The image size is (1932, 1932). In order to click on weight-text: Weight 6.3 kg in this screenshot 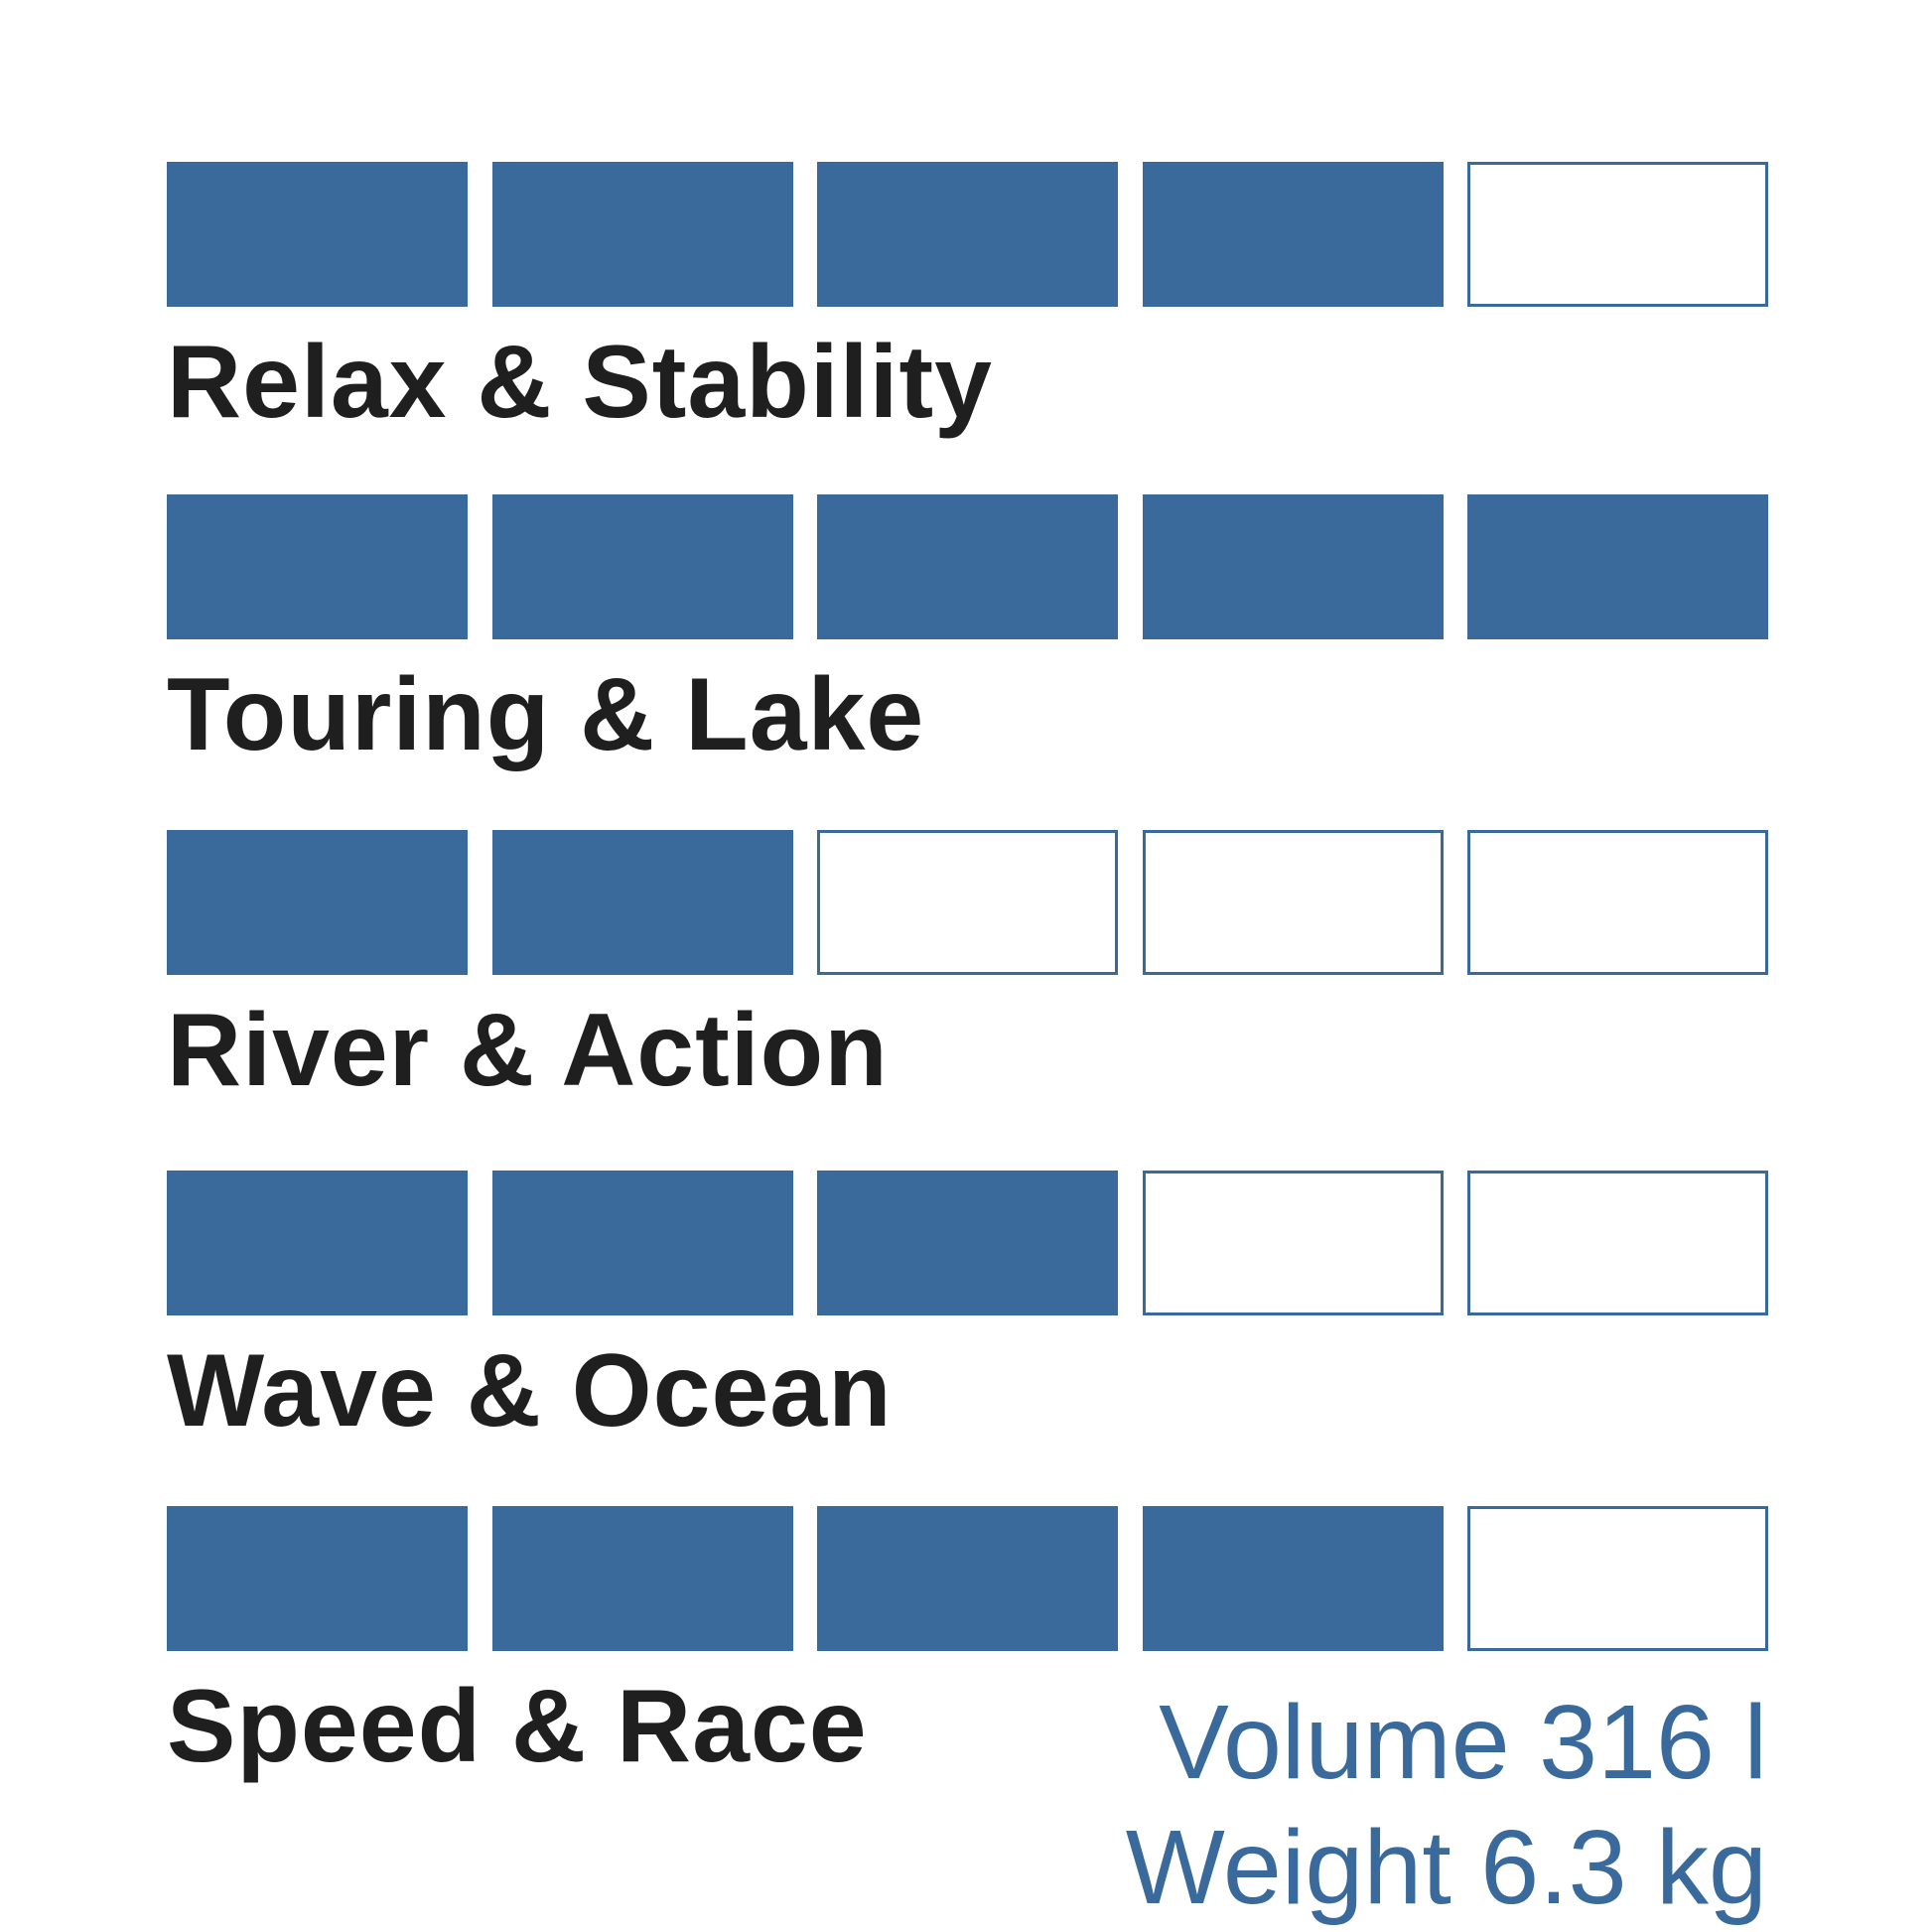, I will do `click(1446, 1868)`.